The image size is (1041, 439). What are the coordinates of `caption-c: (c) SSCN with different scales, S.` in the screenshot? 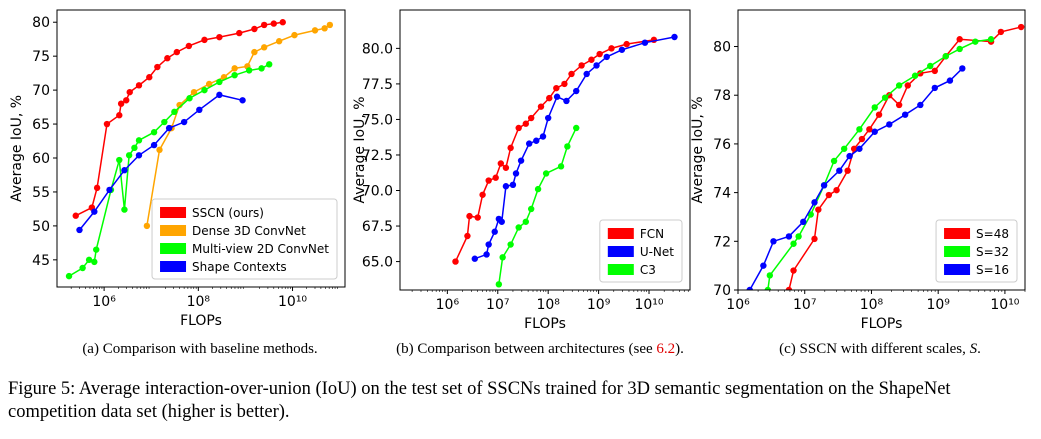 It's located at (880, 349).